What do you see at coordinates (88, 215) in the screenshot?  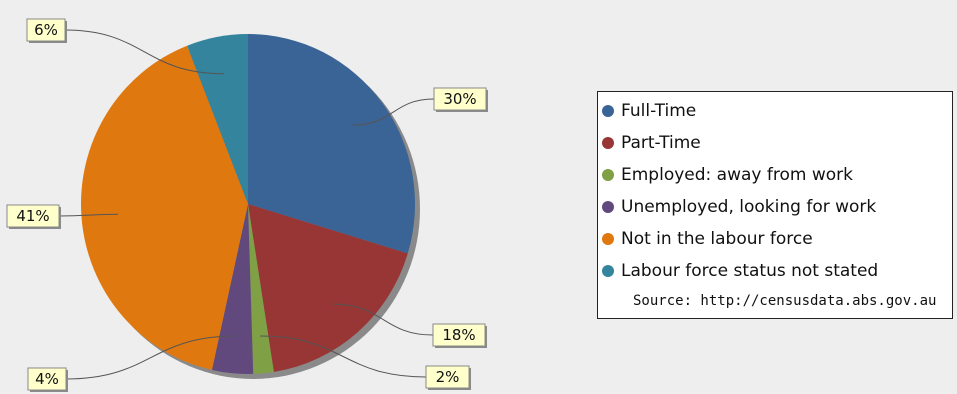 I see `leader-line-not-in-the-labour-force` at bounding box center [88, 215].